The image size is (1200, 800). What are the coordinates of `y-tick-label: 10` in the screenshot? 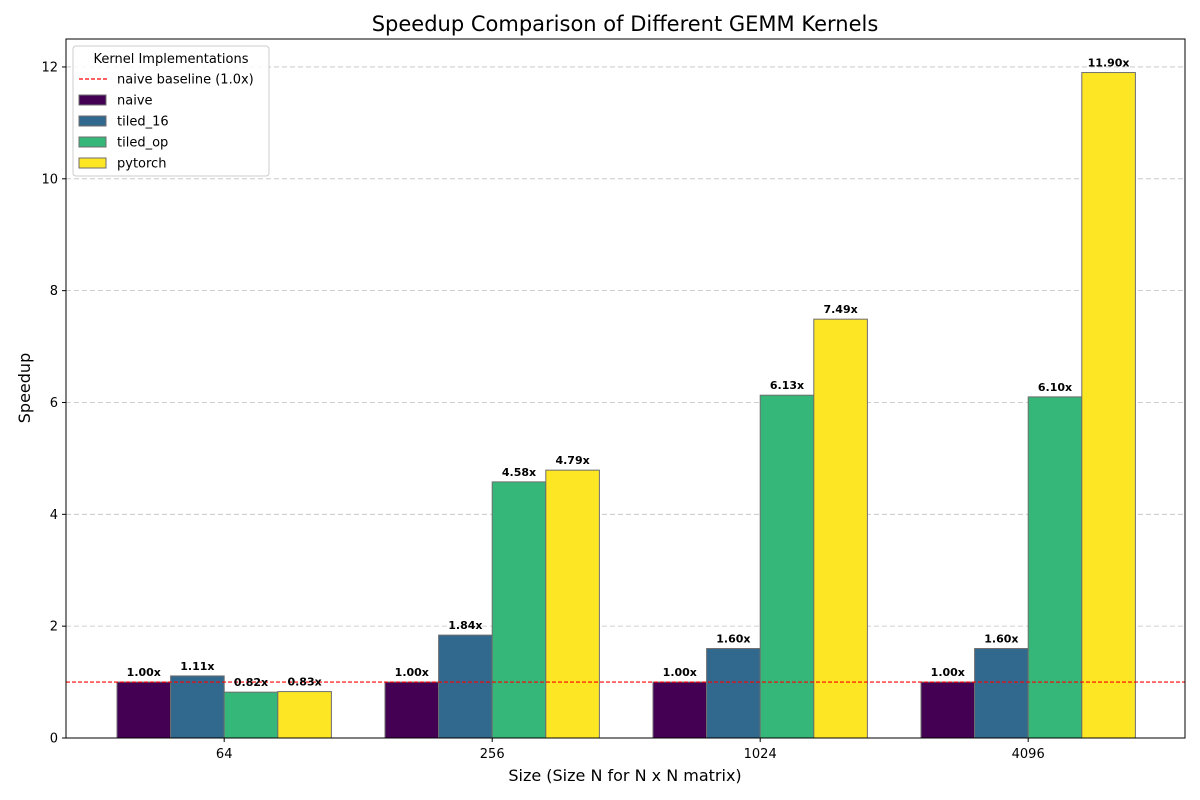 It's located at (49, 179).